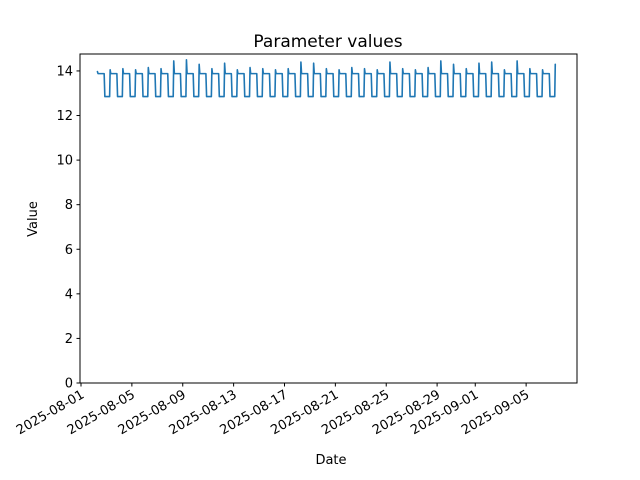  I want to click on y-tick-label: 14, so click(64, 71).